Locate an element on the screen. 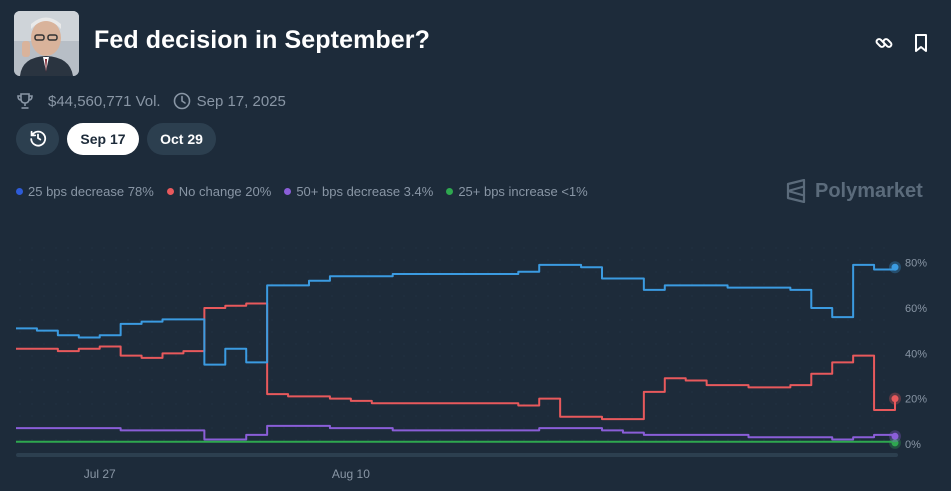 The width and height of the screenshot is (951, 491). chart-scrollbar is located at coordinates (457, 455).